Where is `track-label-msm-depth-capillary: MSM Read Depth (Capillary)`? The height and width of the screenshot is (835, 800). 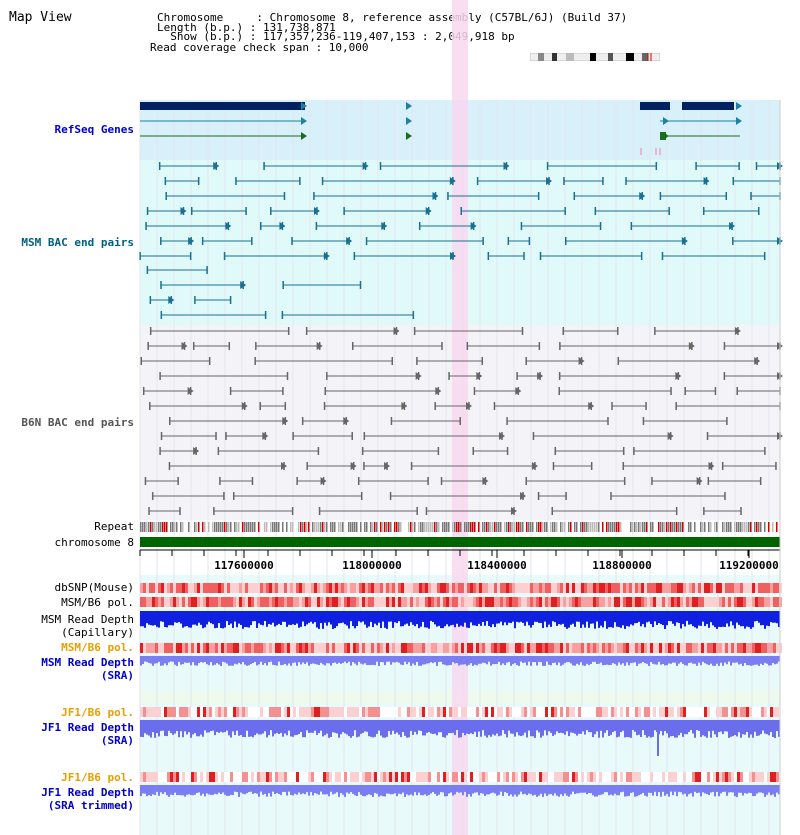
track-label-msm-depth-capillary: MSM Read Depth (Capillary) is located at coordinates (87, 626).